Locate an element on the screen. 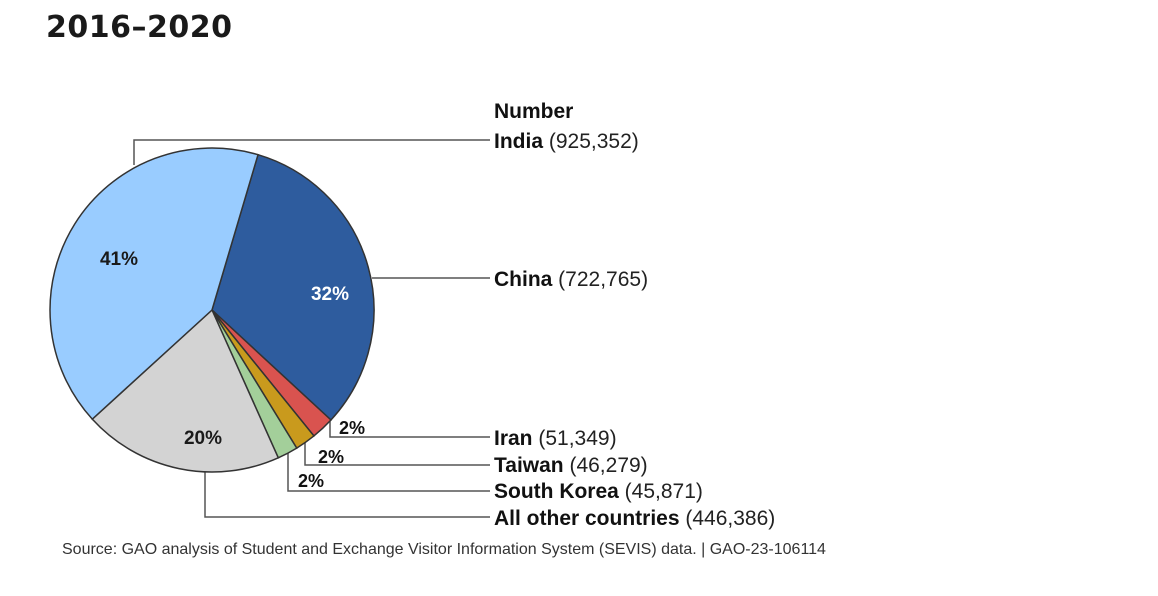  leader-line-all-other-countries is located at coordinates (347, 494).